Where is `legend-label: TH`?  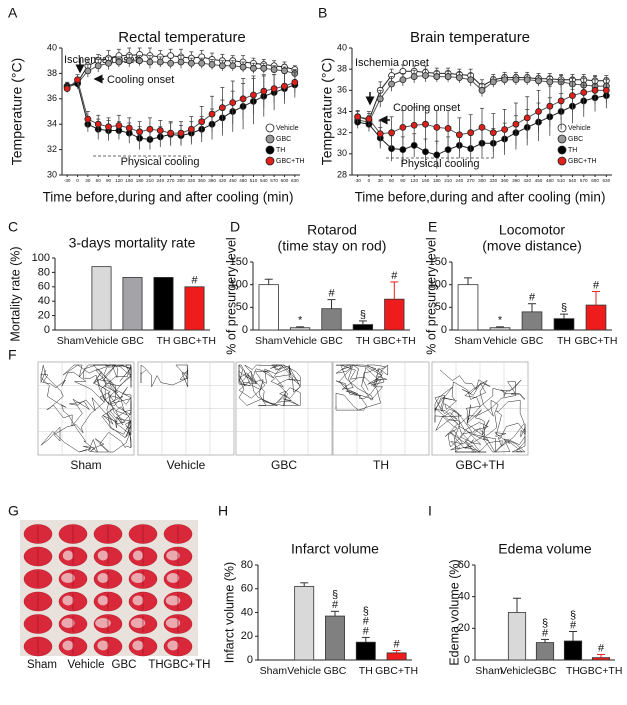
legend-label: TH is located at coordinates (280, 150).